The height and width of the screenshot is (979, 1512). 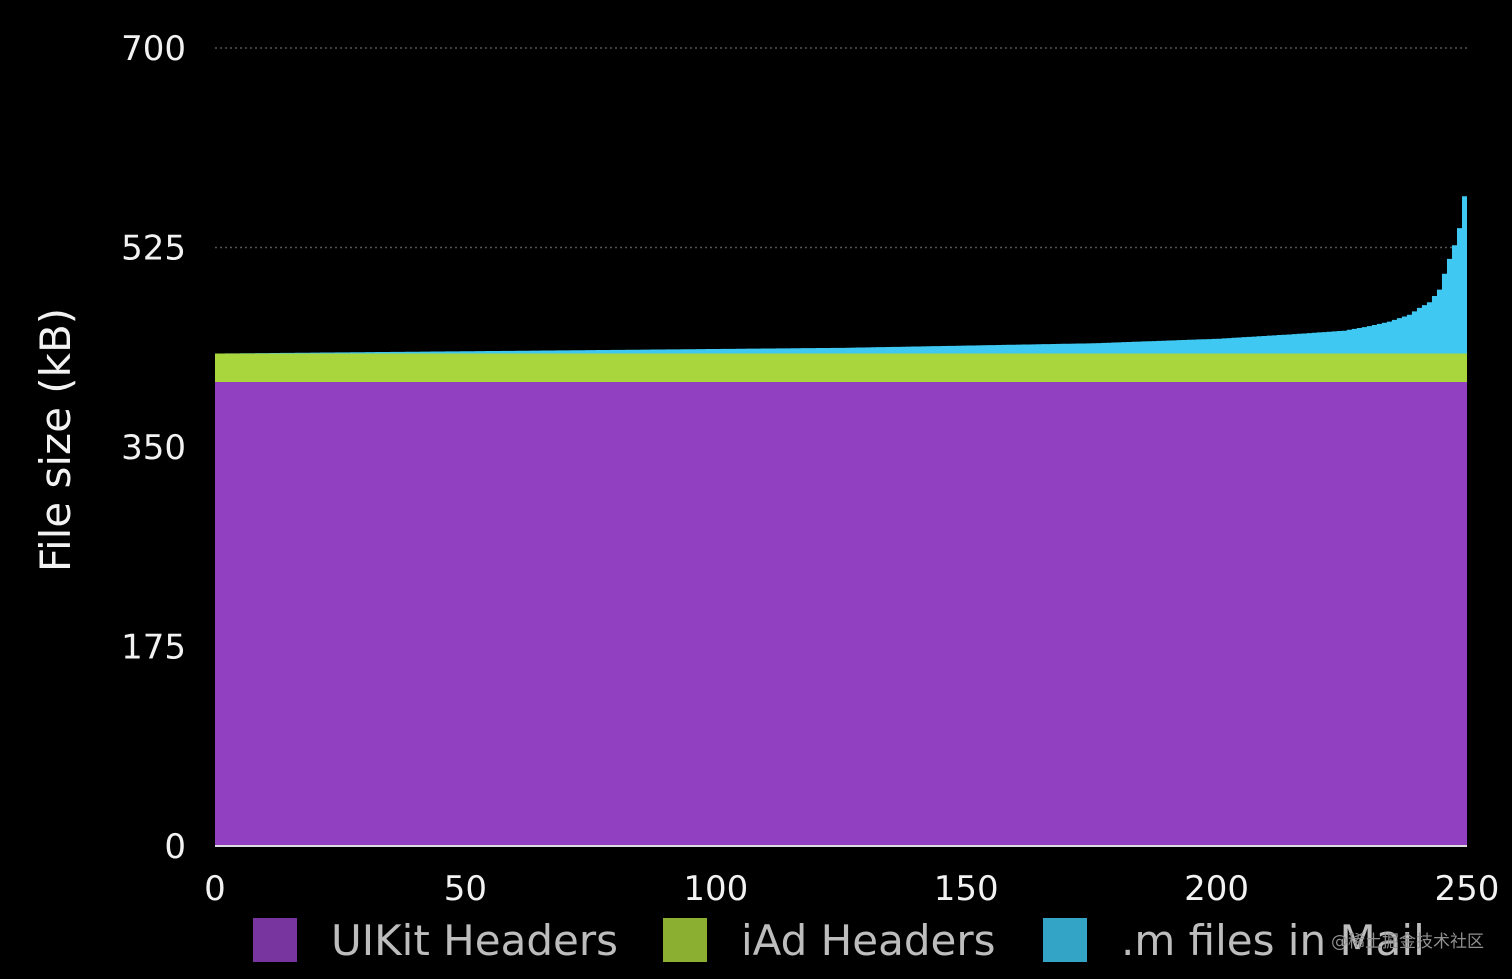 What do you see at coordinates (465, 889) in the screenshot?
I see `x-tick-label: 50` at bounding box center [465, 889].